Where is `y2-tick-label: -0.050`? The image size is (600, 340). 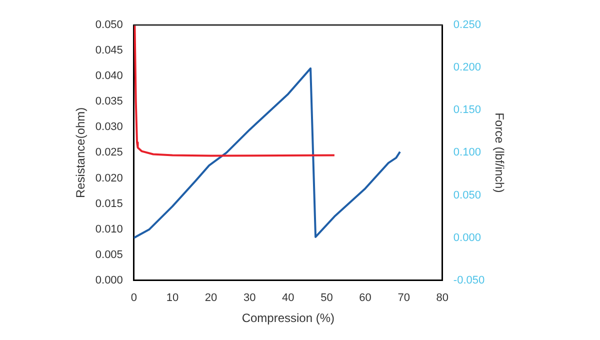
y2-tick-label: -0.050 is located at coordinates (469, 280).